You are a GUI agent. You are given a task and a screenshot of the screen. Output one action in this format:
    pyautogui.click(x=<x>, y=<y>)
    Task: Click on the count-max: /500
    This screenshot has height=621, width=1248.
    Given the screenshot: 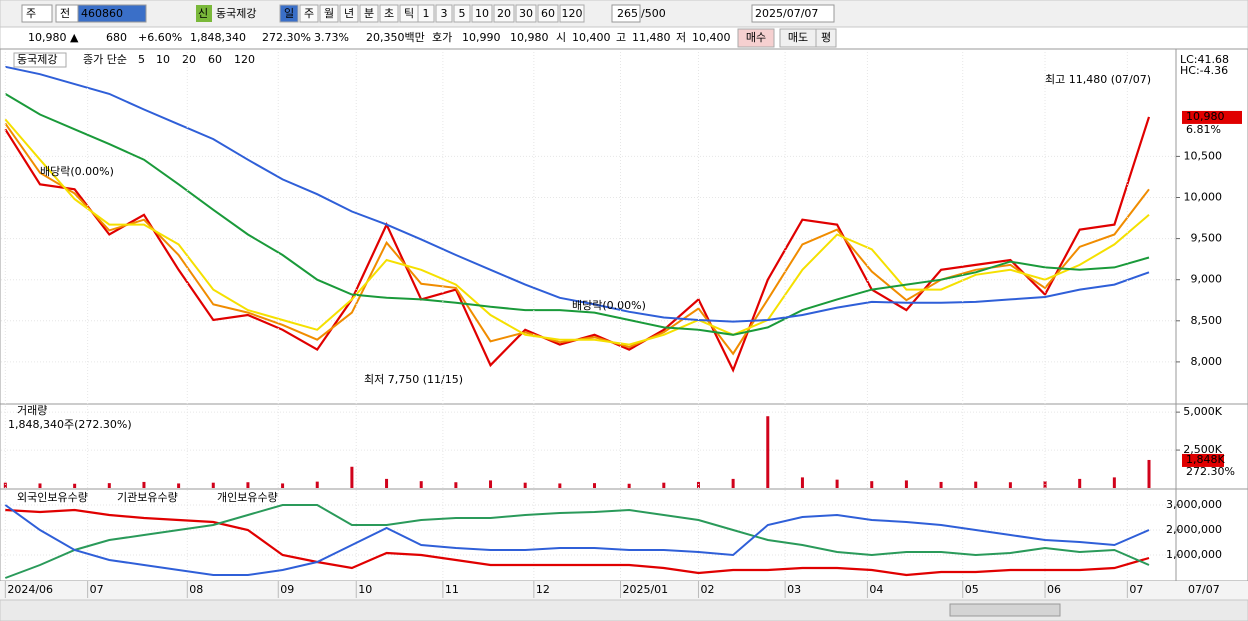 What is the action you would take?
    pyautogui.click(x=653, y=13)
    